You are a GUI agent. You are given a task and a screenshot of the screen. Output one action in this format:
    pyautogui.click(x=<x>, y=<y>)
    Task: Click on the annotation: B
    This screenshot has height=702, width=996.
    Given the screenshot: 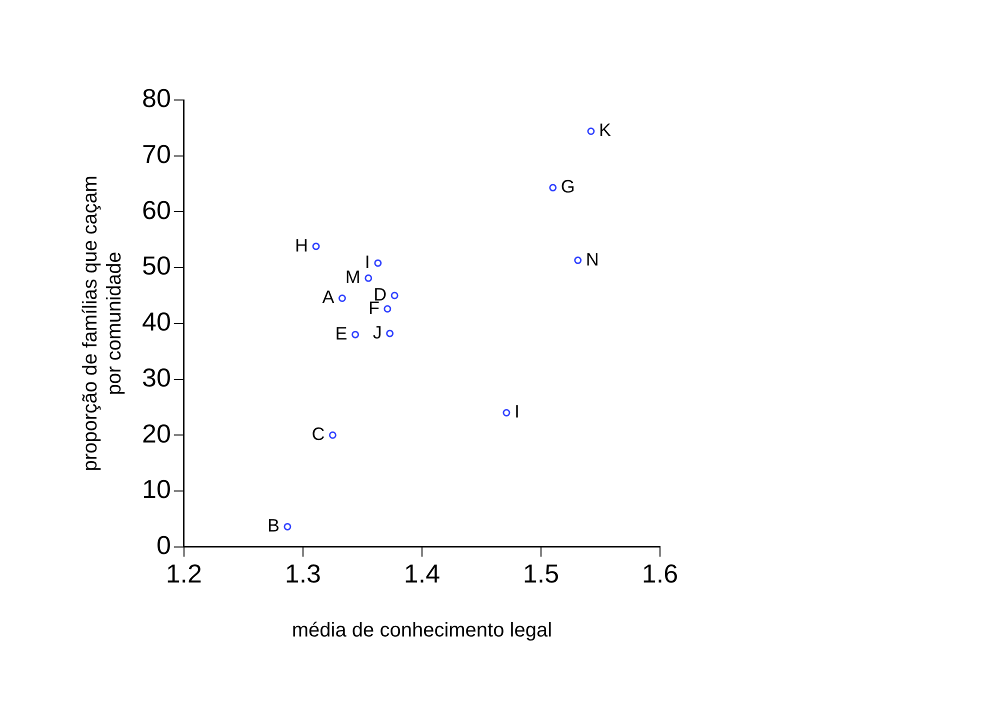 What is the action you would take?
    pyautogui.click(x=273, y=526)
    